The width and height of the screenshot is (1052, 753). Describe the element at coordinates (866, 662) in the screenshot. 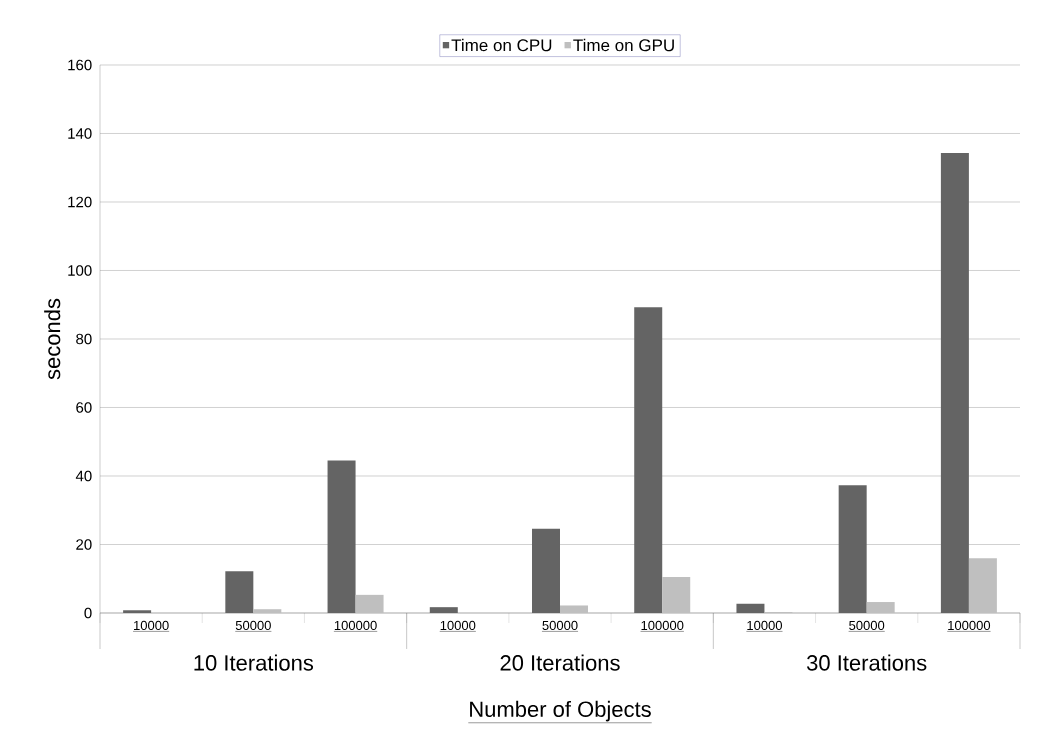

I see `text: 30 Iterations` at that location.